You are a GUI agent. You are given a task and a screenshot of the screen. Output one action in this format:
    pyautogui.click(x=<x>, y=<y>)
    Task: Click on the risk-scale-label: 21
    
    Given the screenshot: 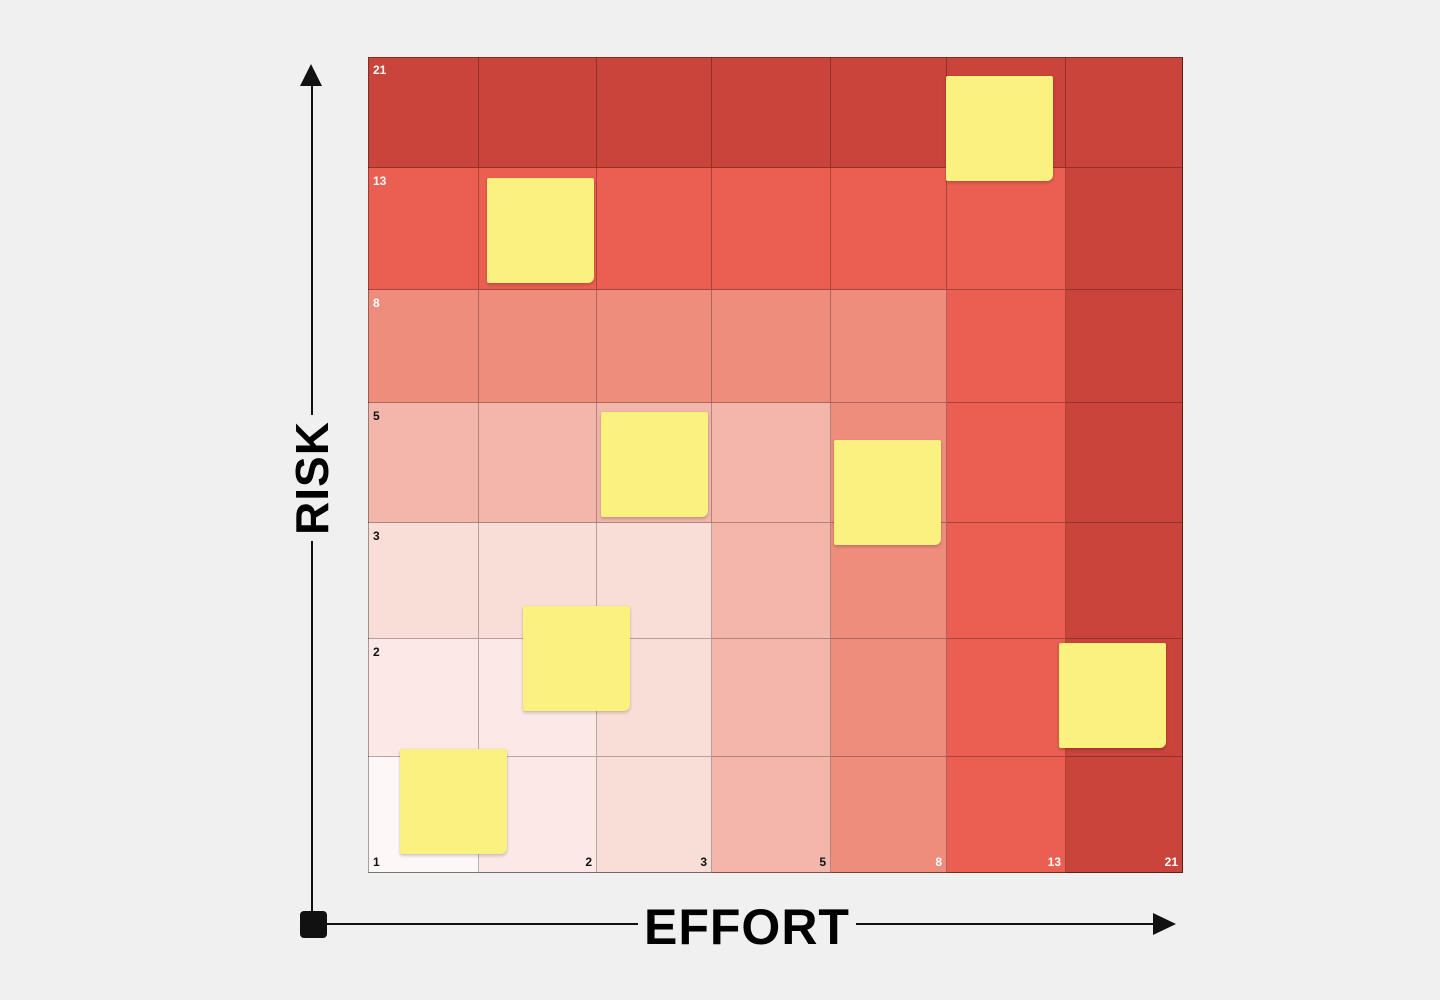 What is the action you would take?
    pyautogui.click(x=380, y=70)
    